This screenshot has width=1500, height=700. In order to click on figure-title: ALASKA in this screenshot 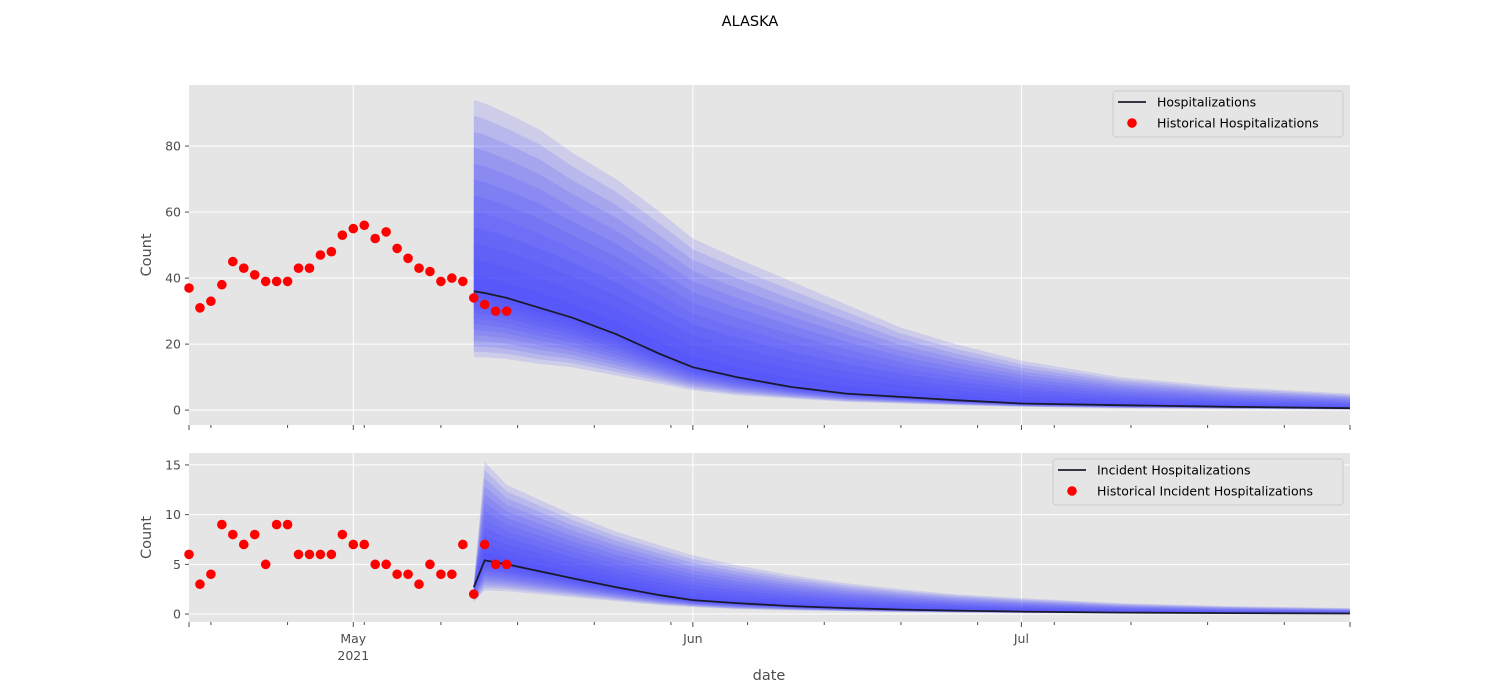, I will do `click(750, 22)`.